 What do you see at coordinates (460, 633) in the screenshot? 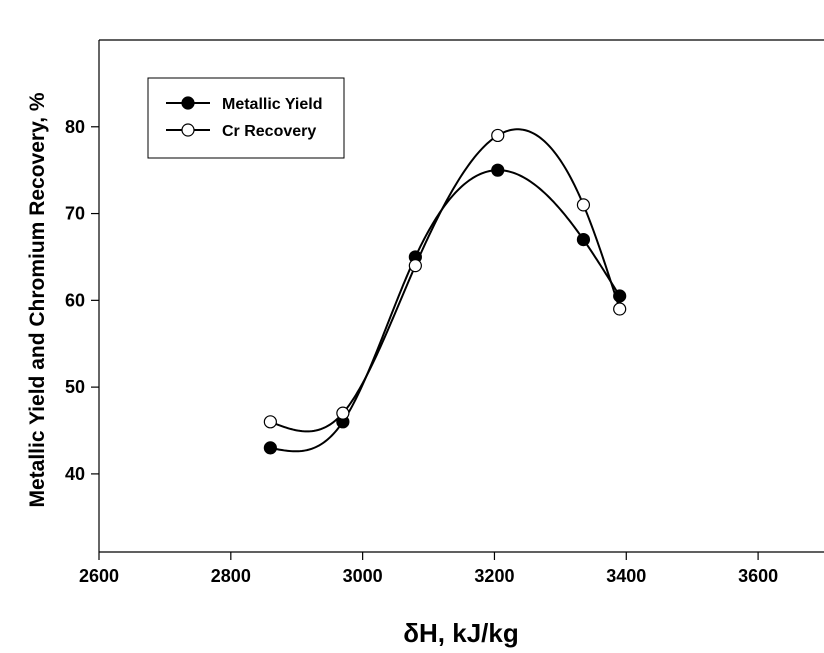
I see `x-axis-label: δH, kJ/kg` at bounding box center [460, 633].